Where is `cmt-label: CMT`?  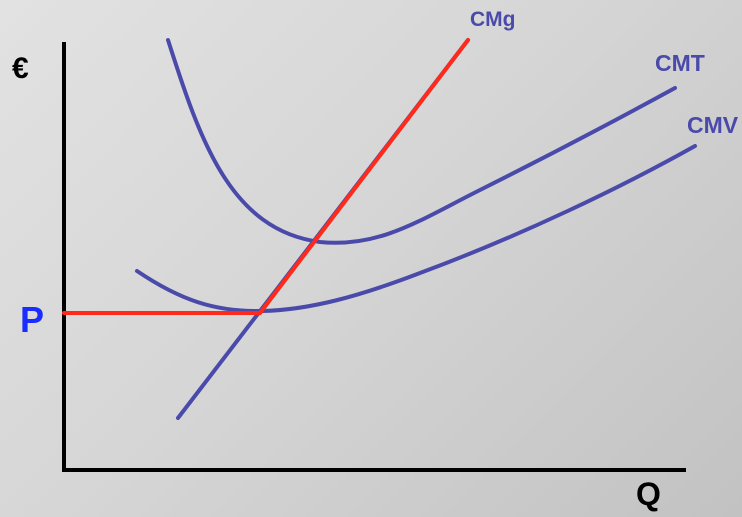 cmt-label: CMT is located at coordinates (680, 63).